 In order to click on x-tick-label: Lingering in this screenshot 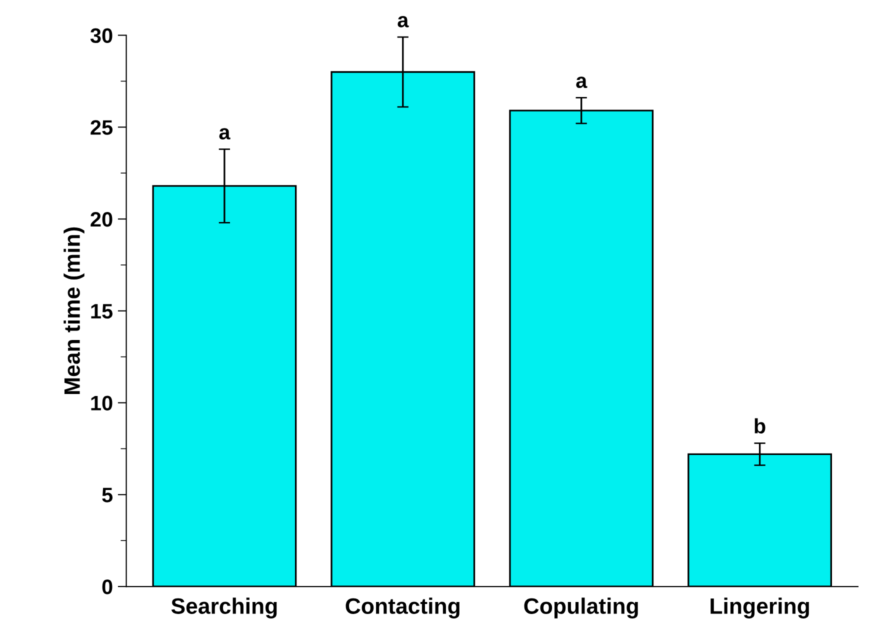, I will do `click(759, 608)`.